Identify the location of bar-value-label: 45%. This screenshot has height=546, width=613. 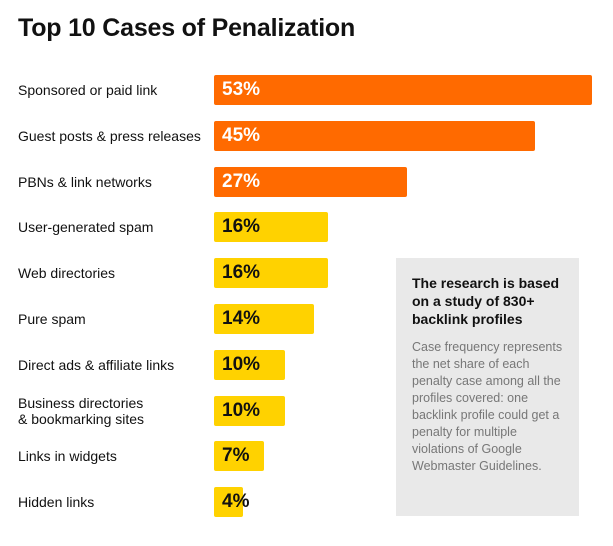
(241, 135).